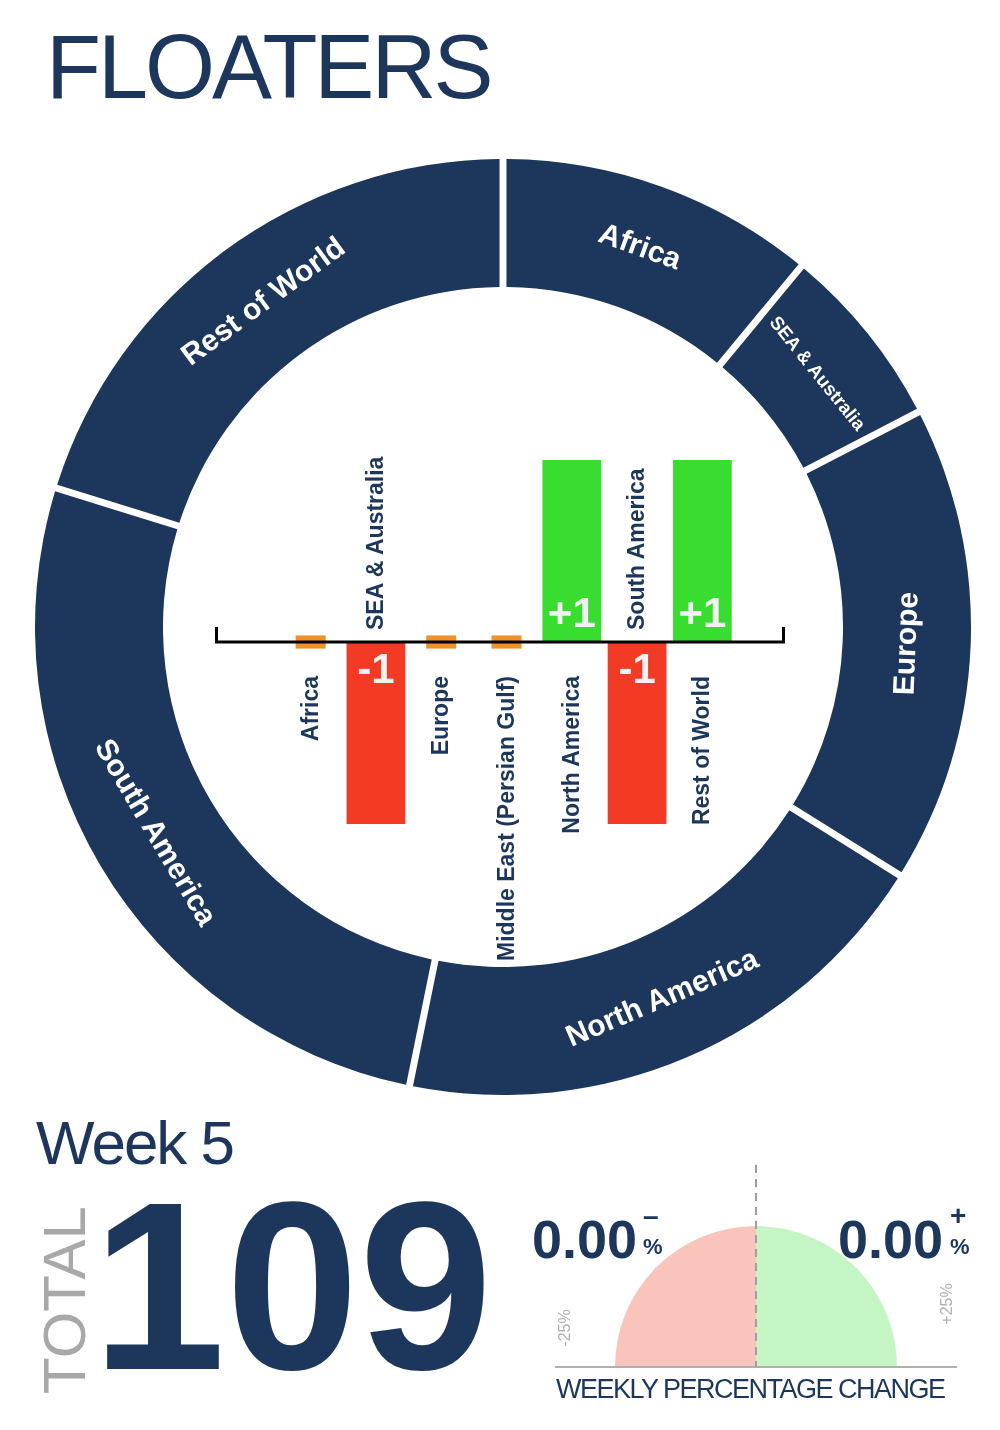 Image resolution: width=1000 pixels, height=1430 pixels. I want to click on slice-label: Africa, so click(640, 245).